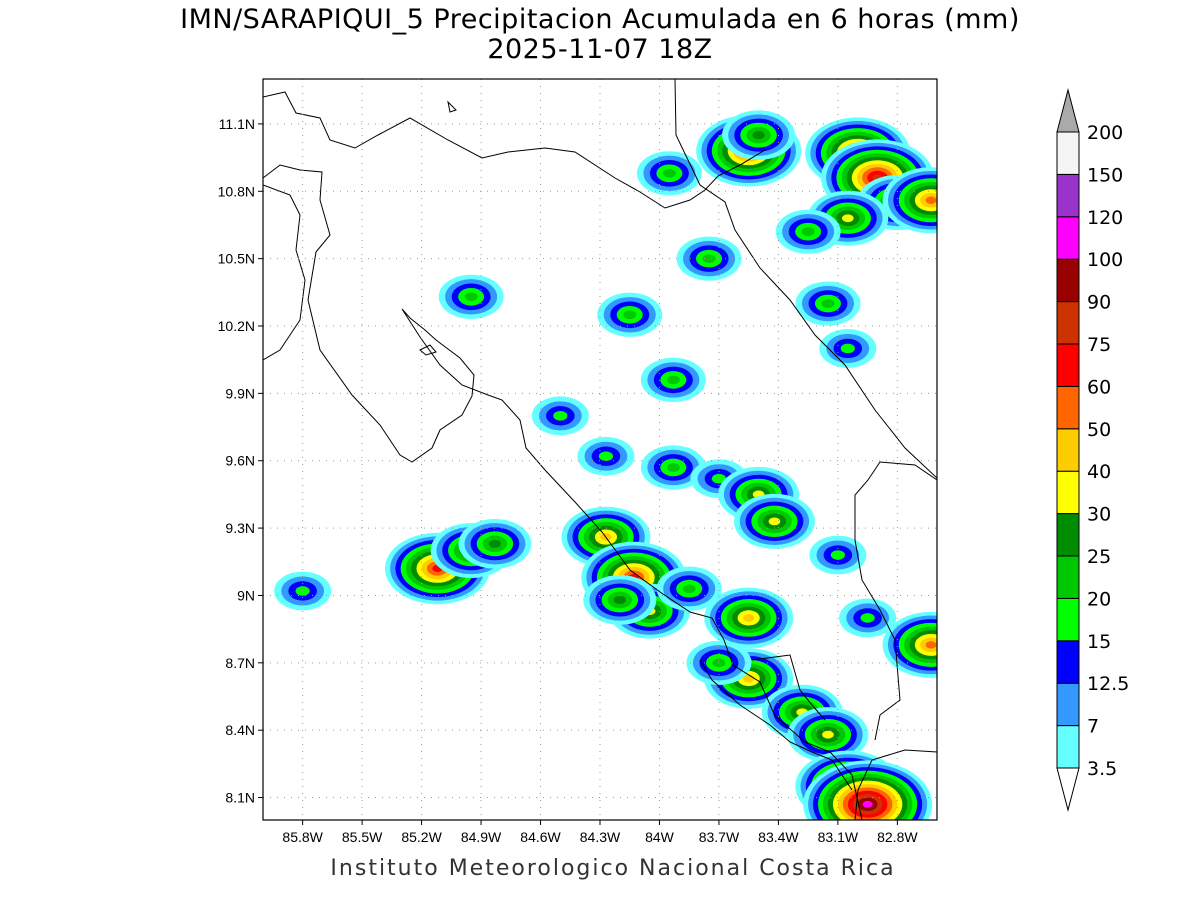 This screenshot has height=900, width=1200. Describe the element at coordinates (240, 528) in the screenshot. I see `lat-tick-label: 9.3N` at that location.